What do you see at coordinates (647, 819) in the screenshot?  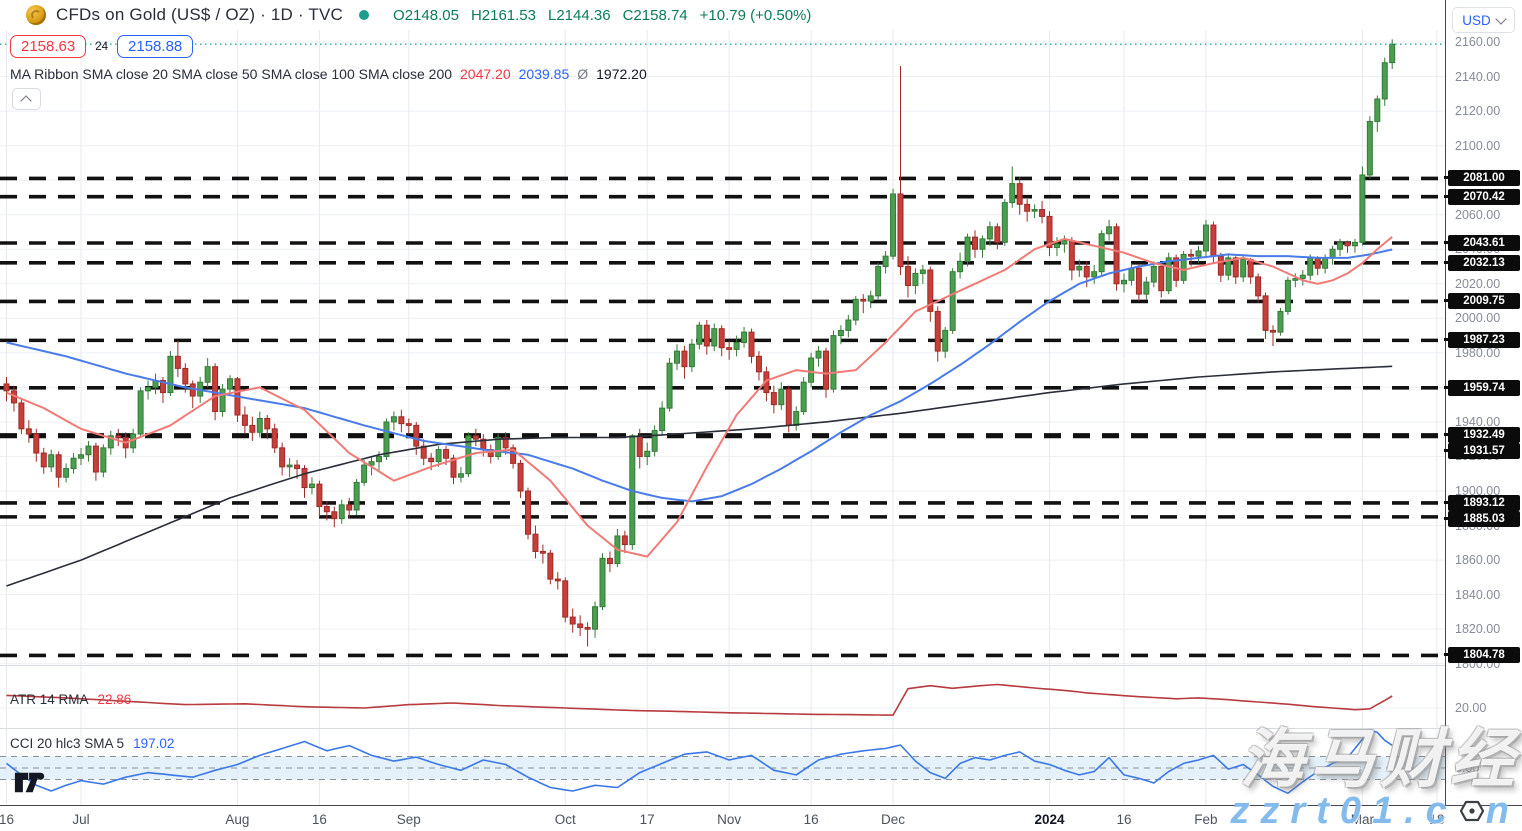 I see `time-tick-label: 17` at bounding box center [647, 819].